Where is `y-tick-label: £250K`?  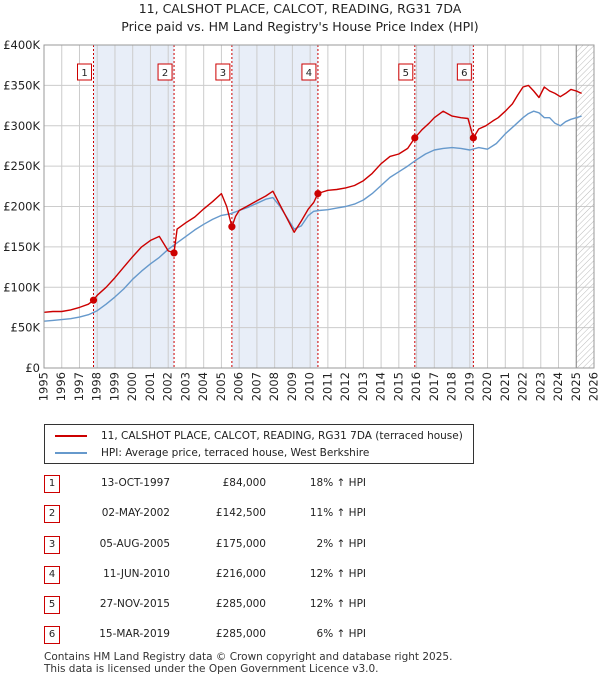
y-tick-label: £250K is located at coordinates (21, 166).